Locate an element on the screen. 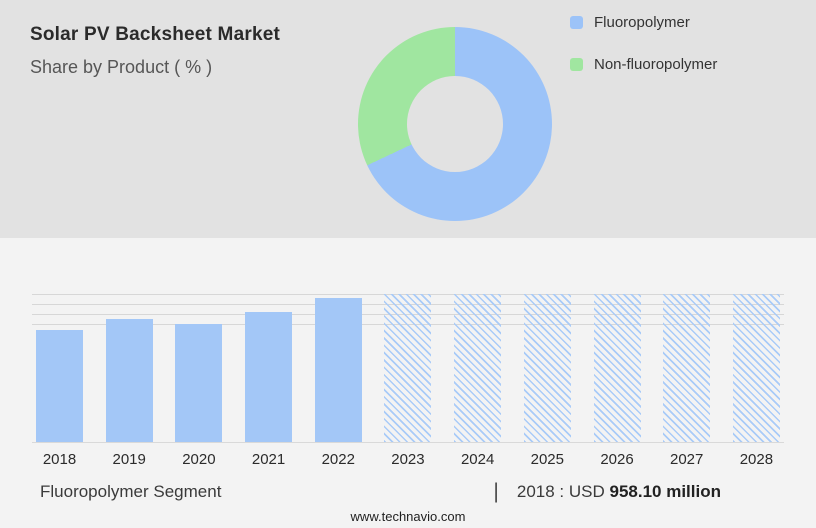 This screenshot has width=816, height=528. donut-chart is located at coordinates (455, 124).